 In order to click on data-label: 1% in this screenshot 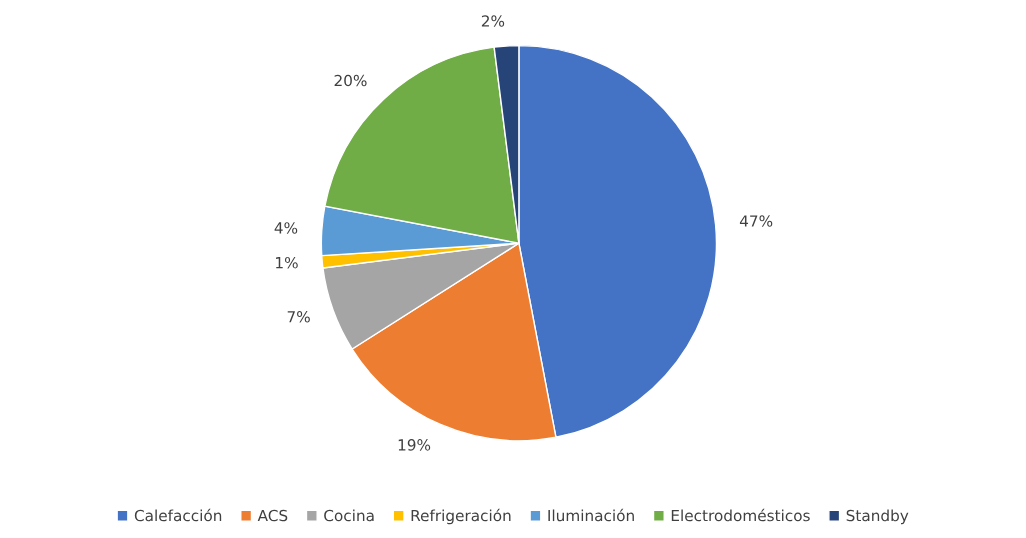, I will do `click(287, 262)`.